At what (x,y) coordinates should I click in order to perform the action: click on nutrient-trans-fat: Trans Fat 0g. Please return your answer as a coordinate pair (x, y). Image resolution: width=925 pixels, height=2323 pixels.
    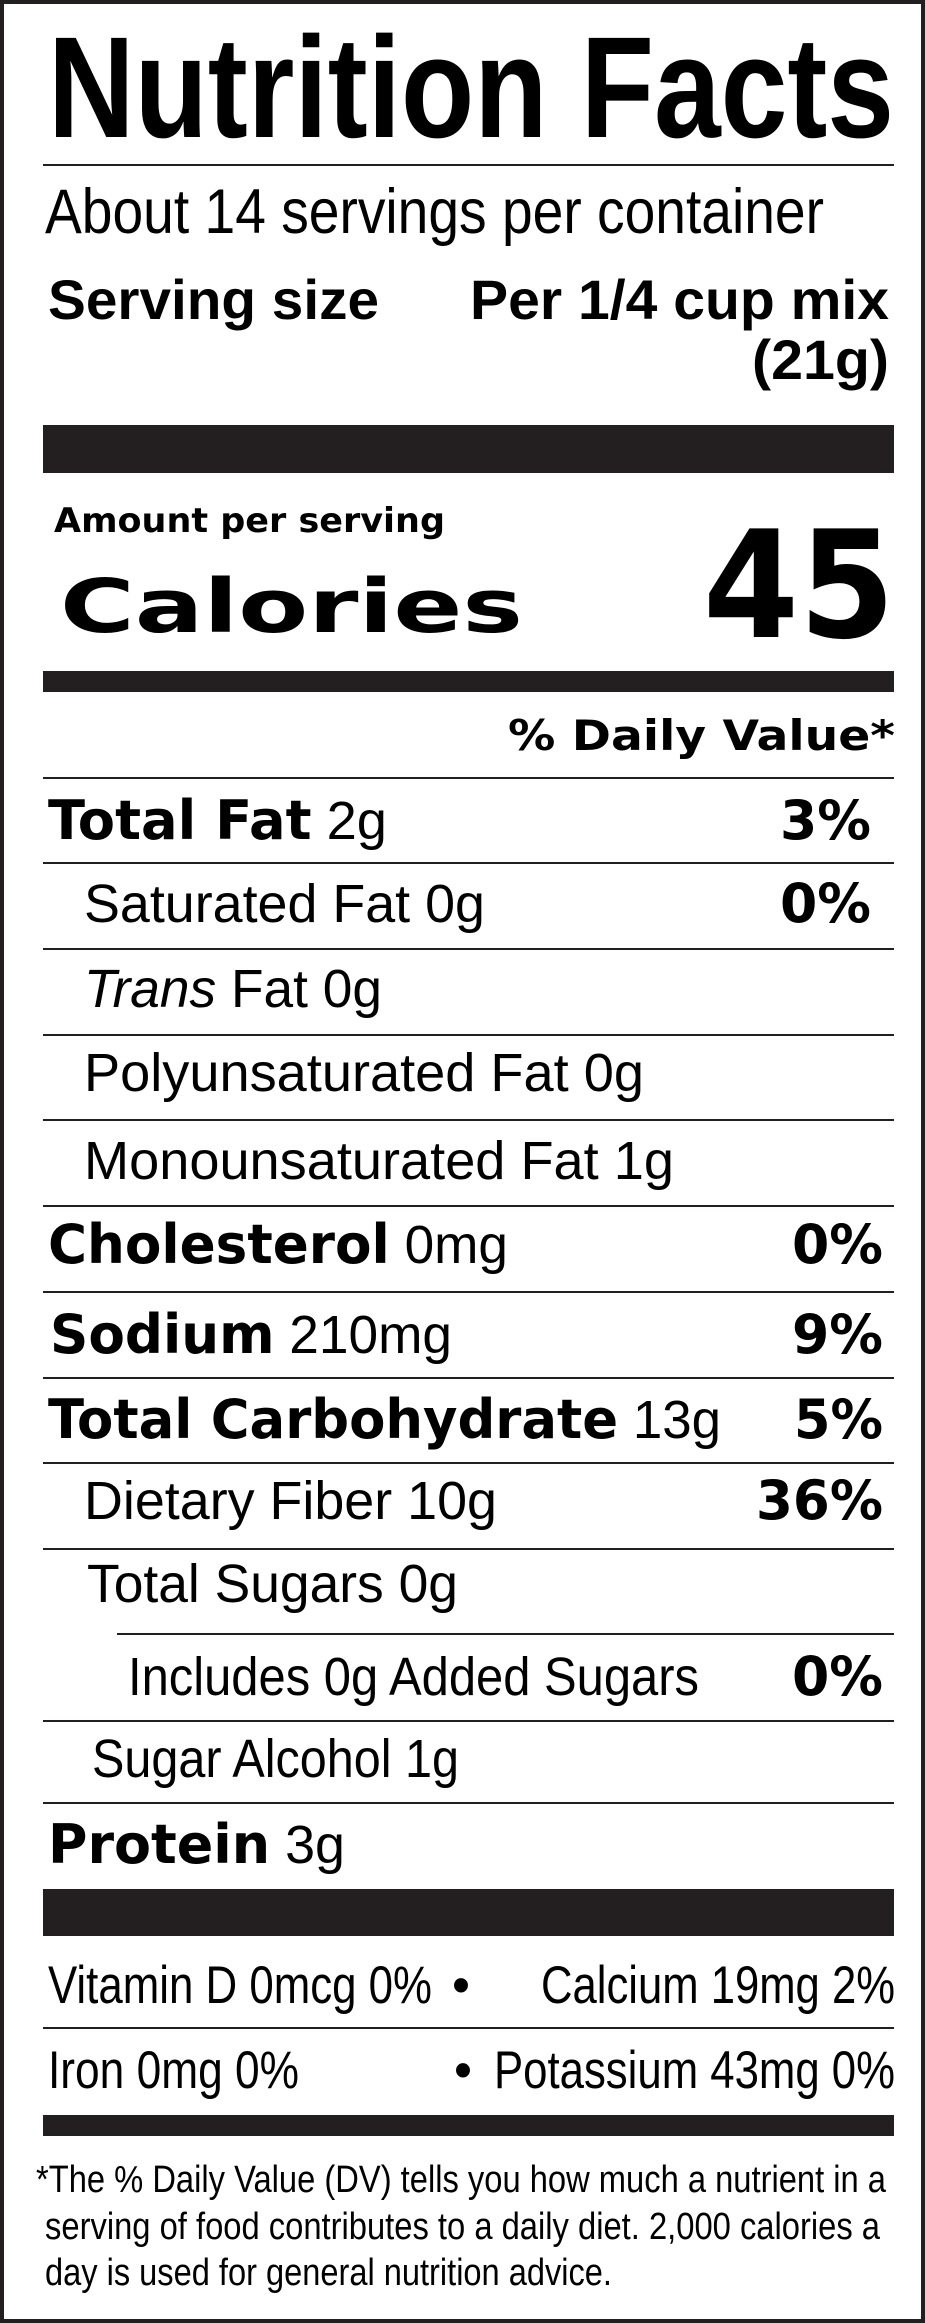
    Looking at the image, I should click on (233, 989).